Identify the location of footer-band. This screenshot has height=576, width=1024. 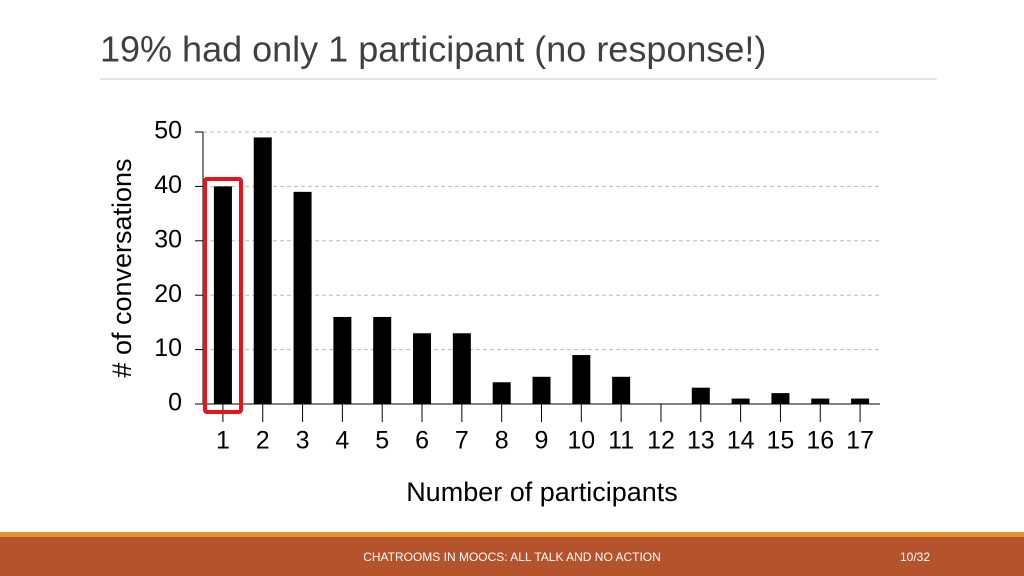
(512, 556).